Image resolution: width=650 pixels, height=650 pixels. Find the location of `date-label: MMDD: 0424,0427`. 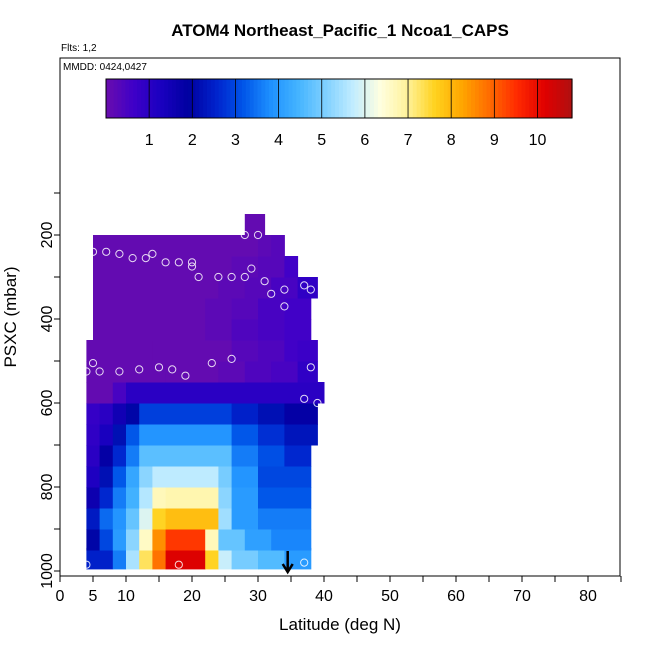

date-label: MMDD: 0424,0427 is located at coordinates (105, 67).